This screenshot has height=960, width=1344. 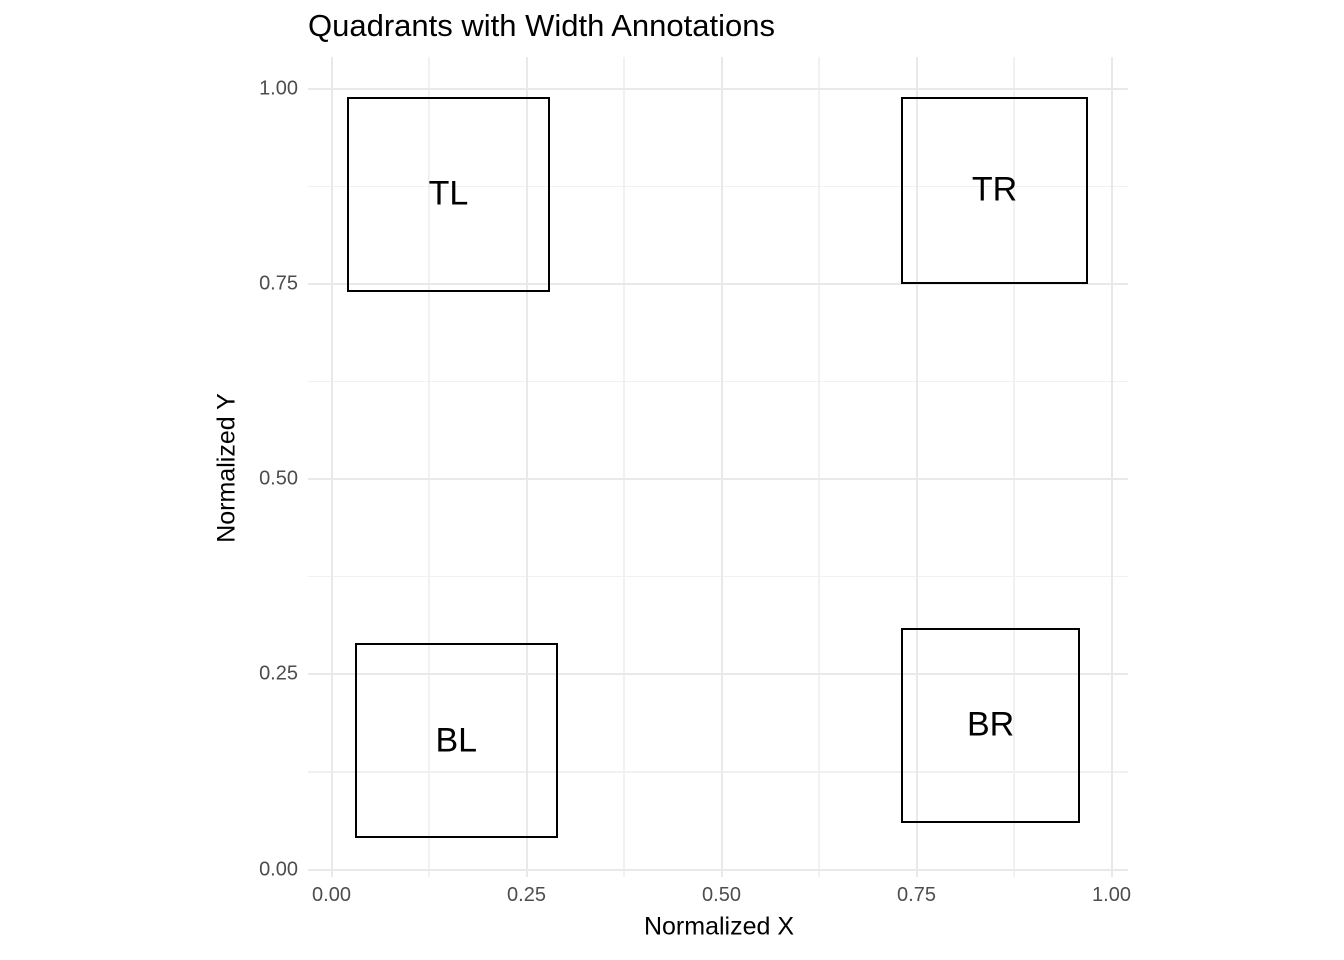 I want to click on x-tick-label: 0.50, so click(x=721, y=895).